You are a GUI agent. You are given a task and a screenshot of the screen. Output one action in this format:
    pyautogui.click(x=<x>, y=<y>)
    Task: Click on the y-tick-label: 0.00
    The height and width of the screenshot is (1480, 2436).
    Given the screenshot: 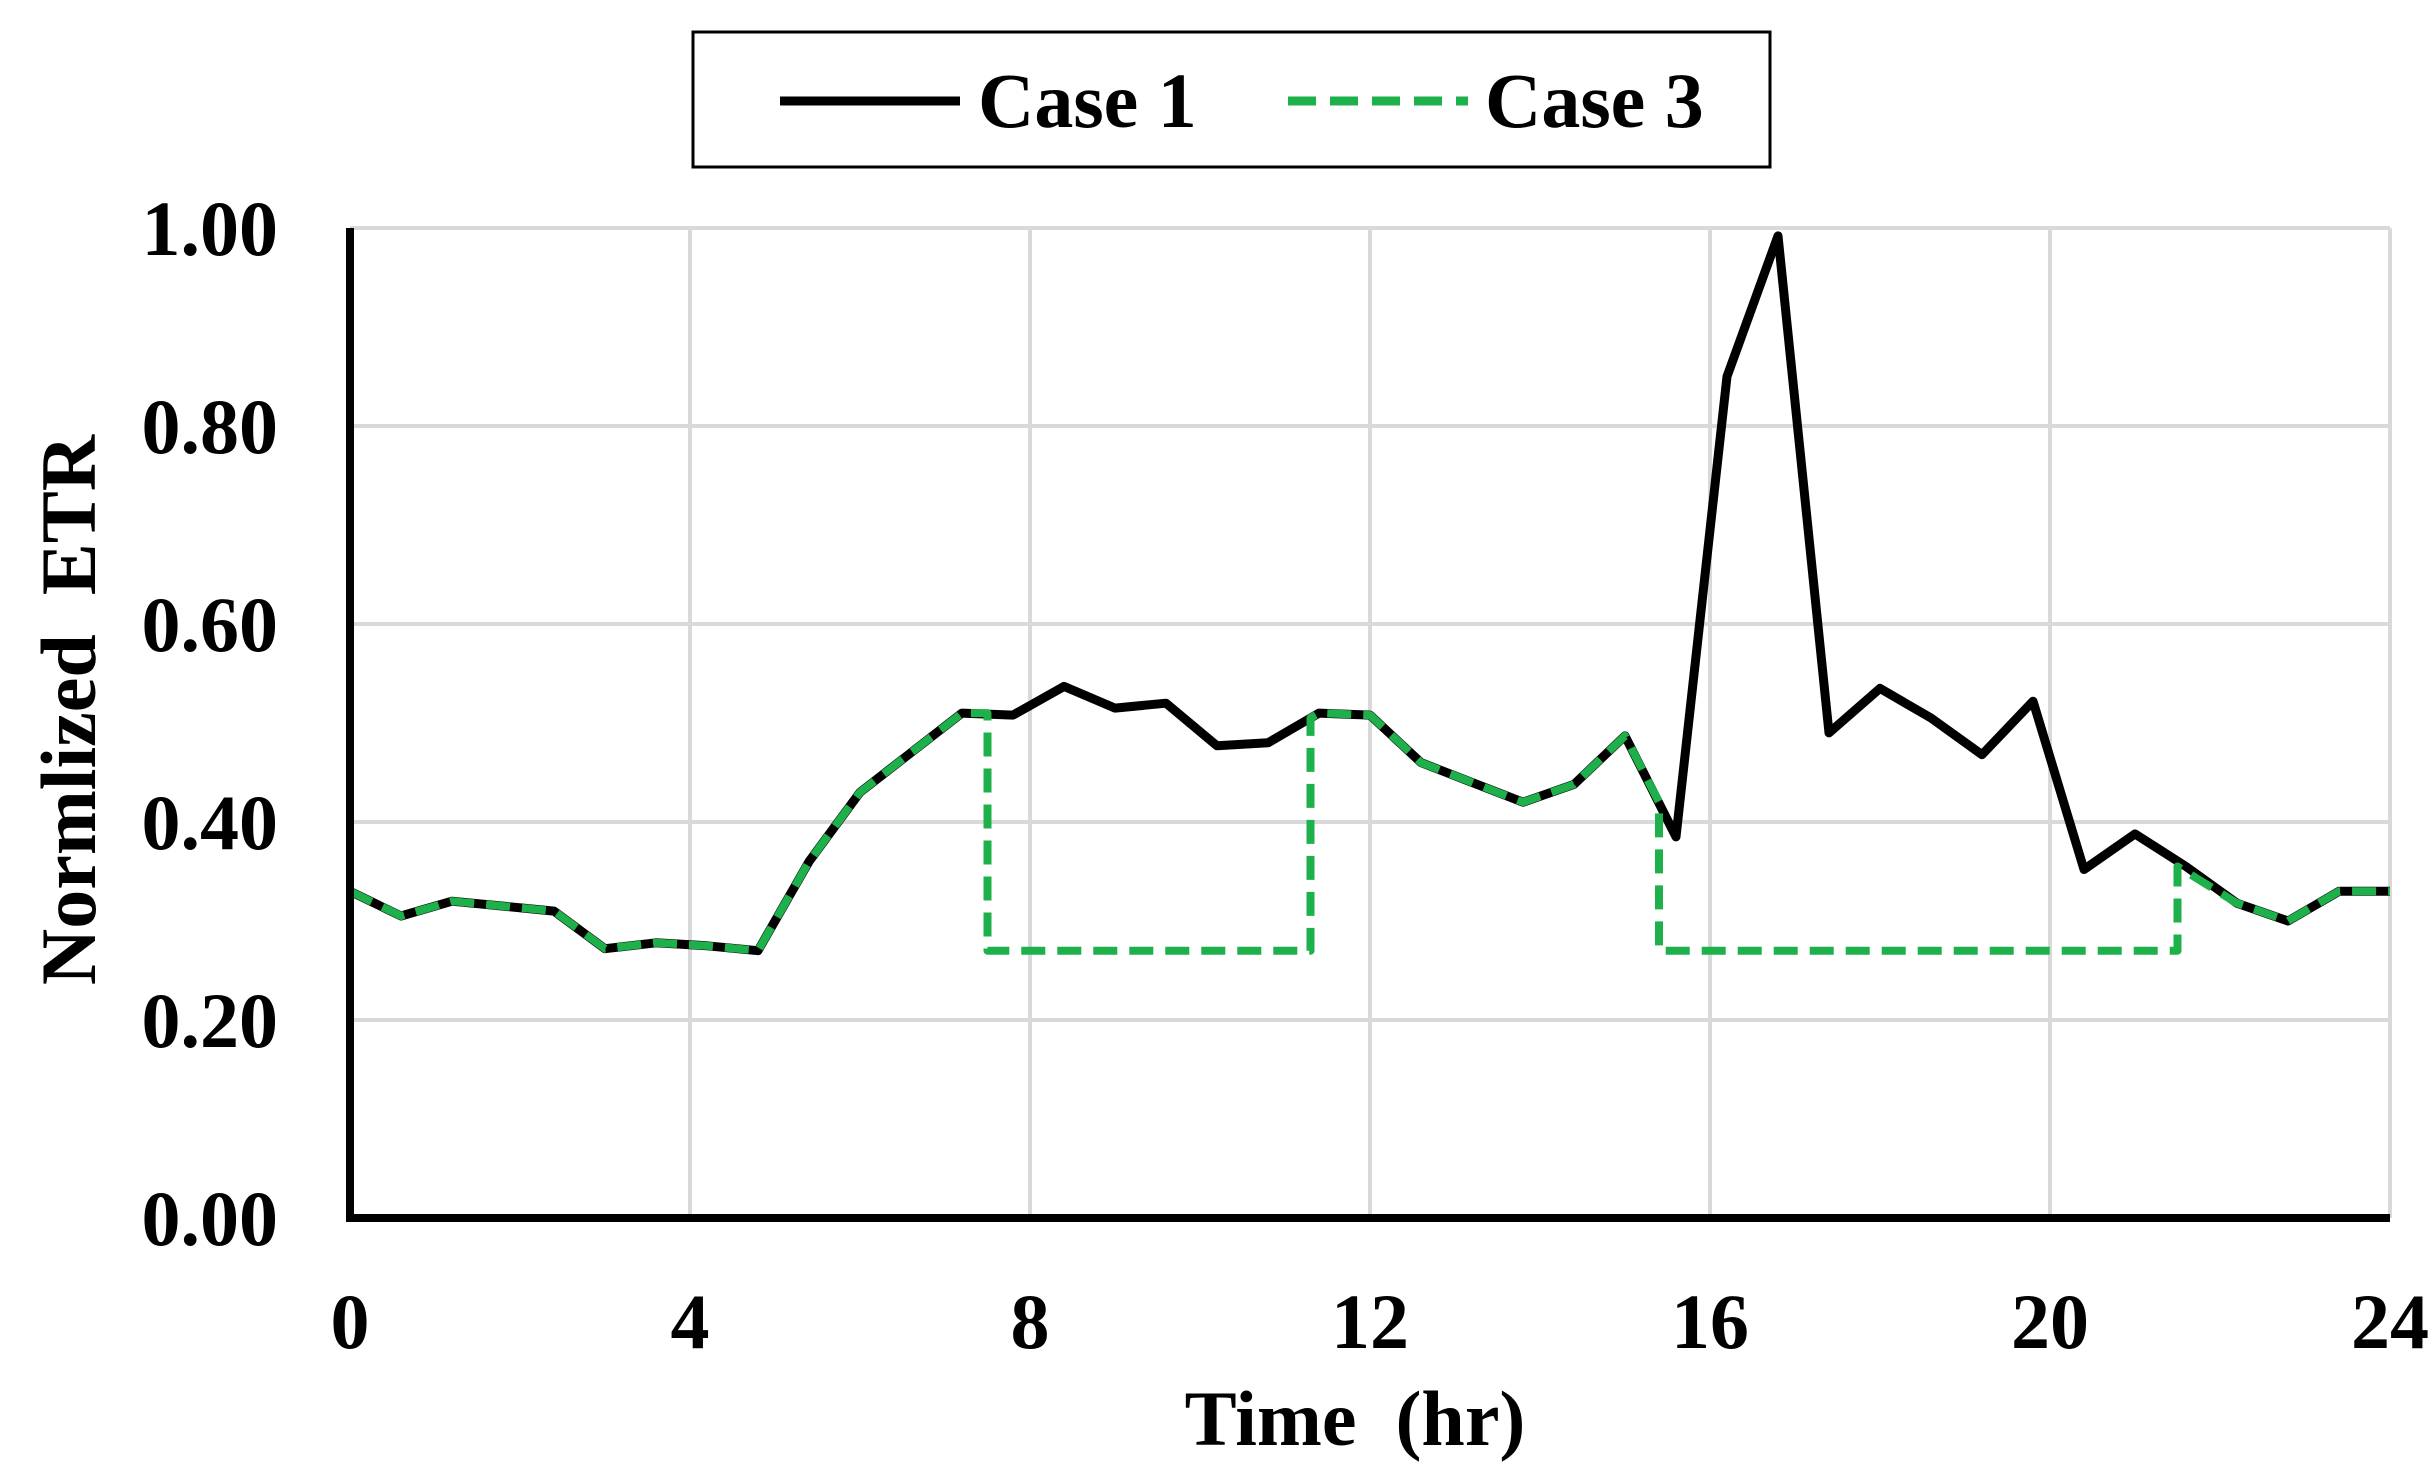 What is the action you would take?
    pyautogui.click(x=210, y=1218)
    